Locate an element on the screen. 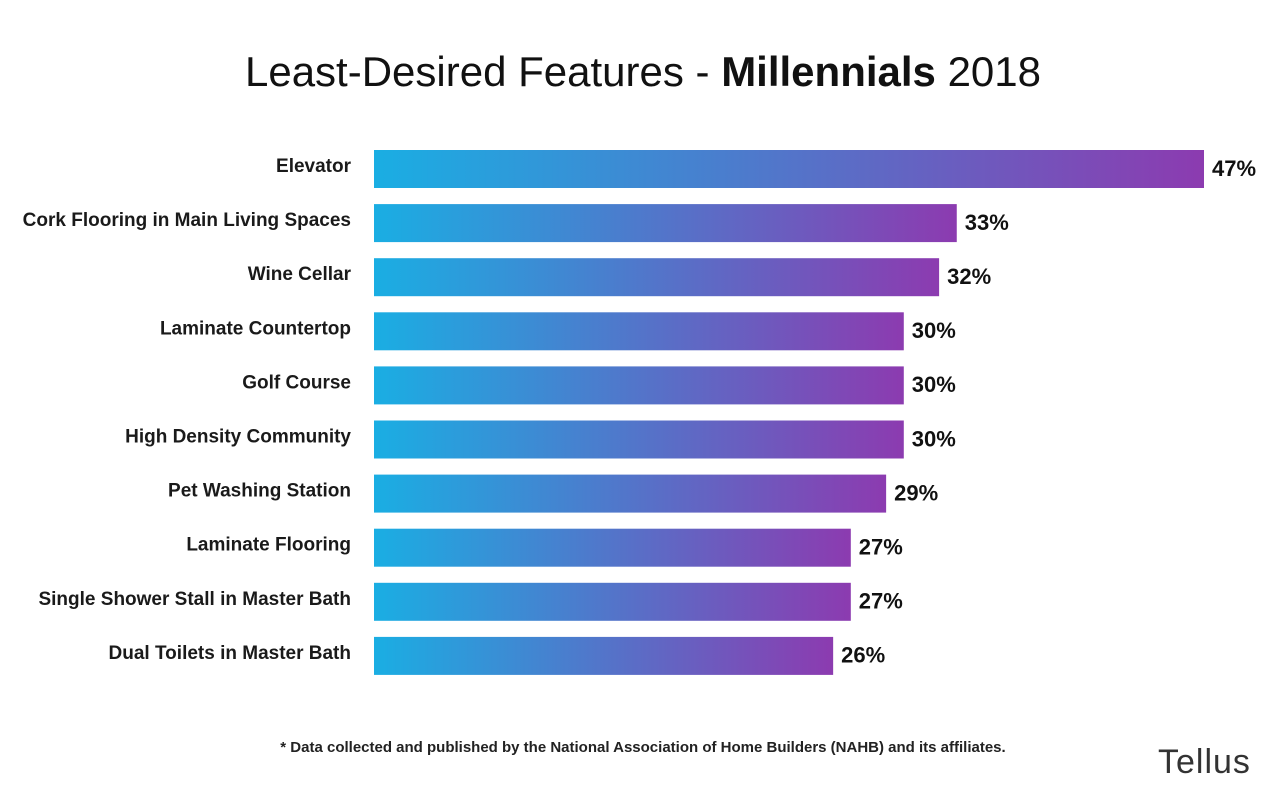 This screenshot has width=1286, height=804. category-label: Single Shower Stall in Master Bath is located at coordinates (194, 599).